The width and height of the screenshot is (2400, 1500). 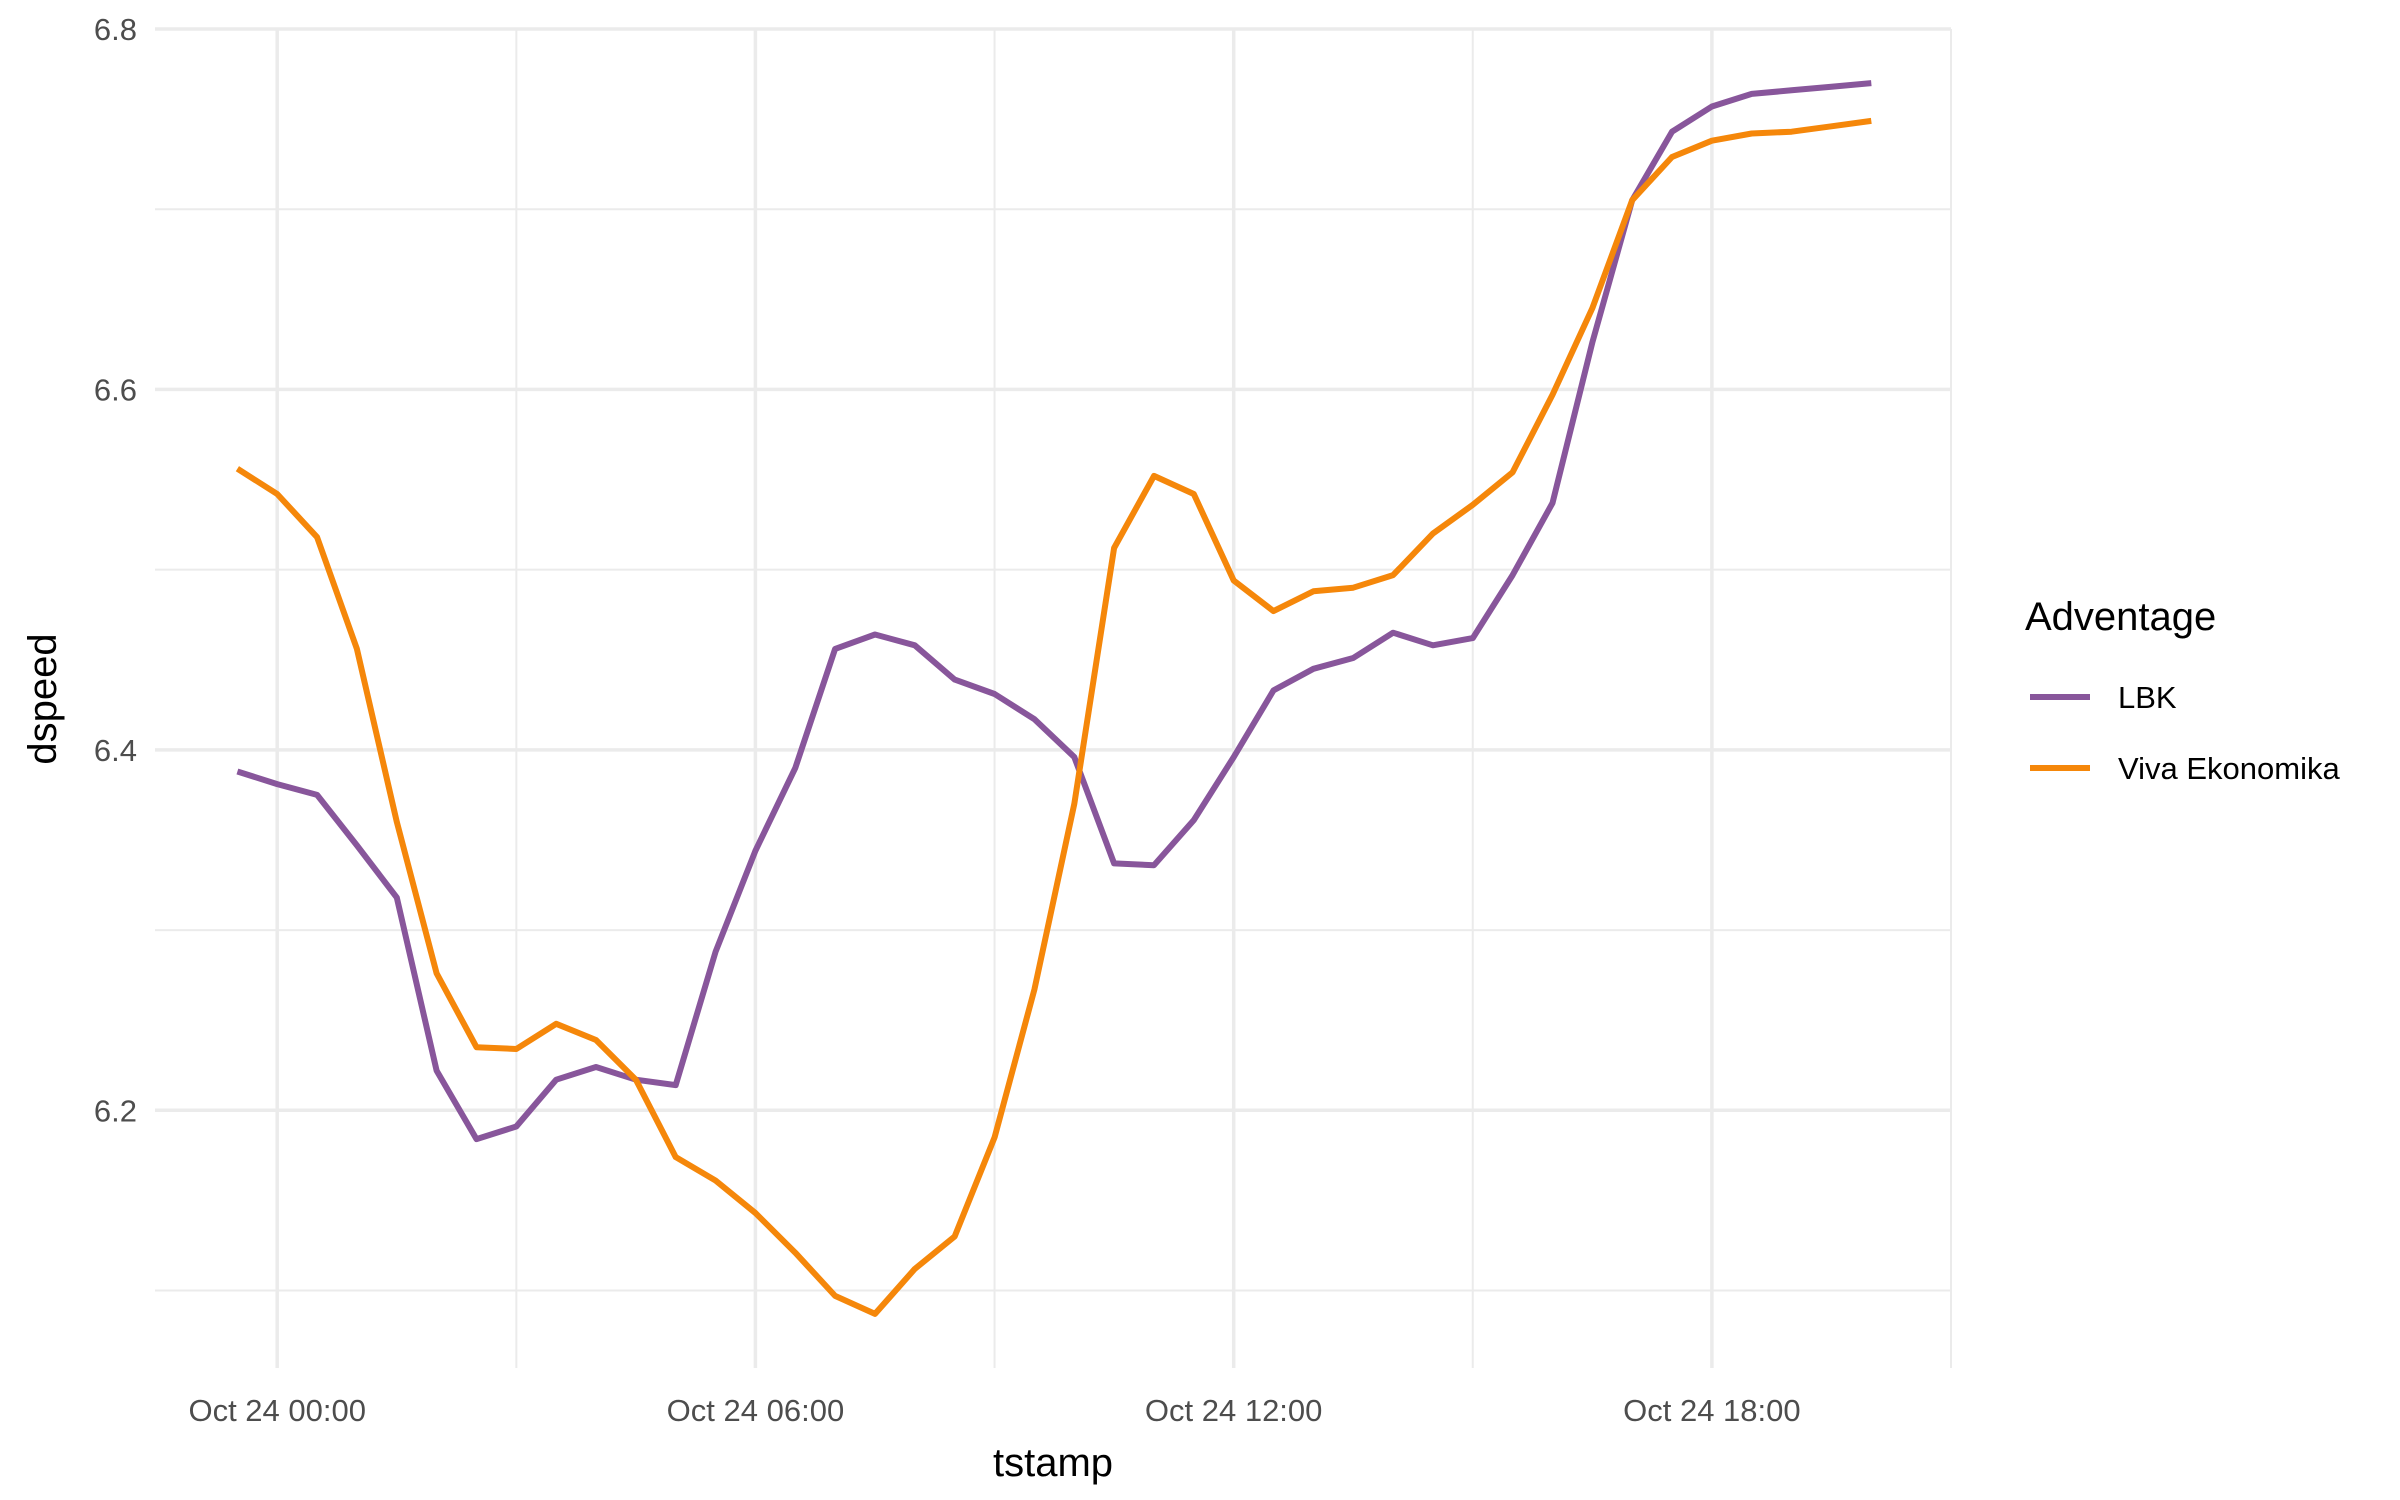 What do you see at coordinates (43, 698) in the screenshot?
I see `y-axis-title: dspeed` at bounding box center [43, 698].